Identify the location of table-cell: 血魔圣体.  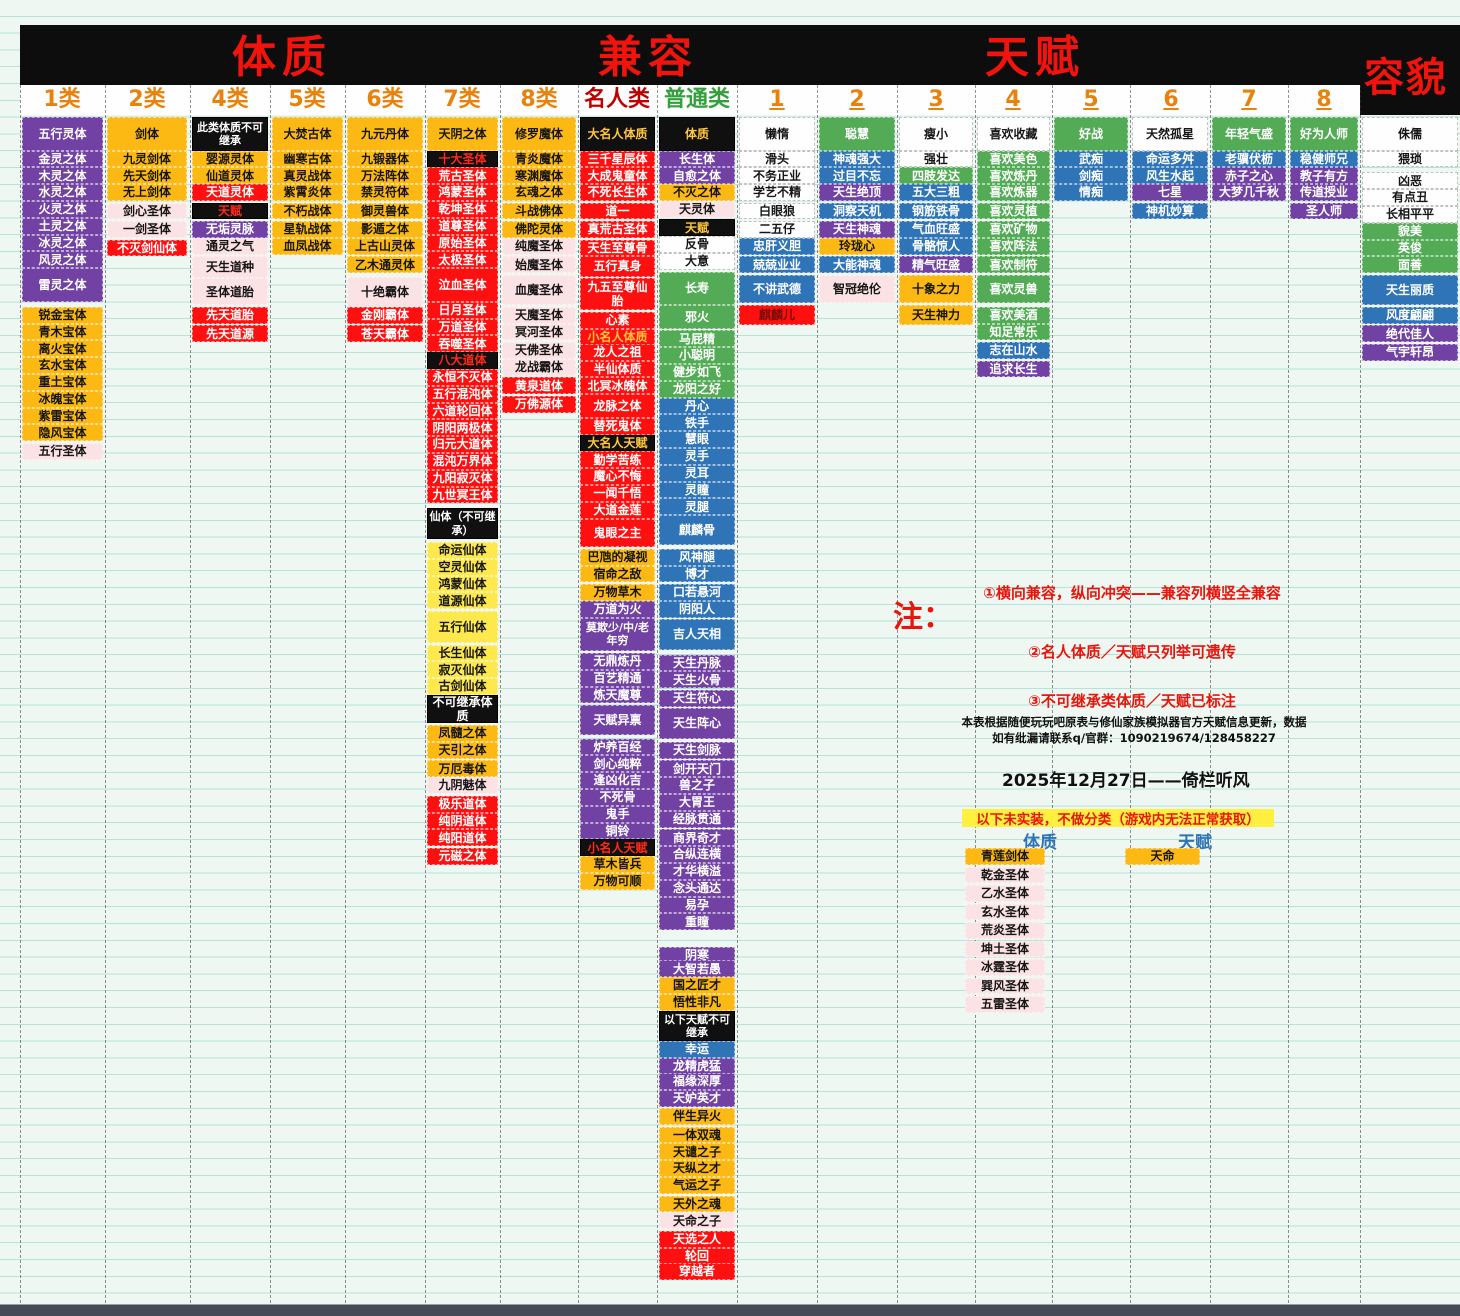
(539, 290).